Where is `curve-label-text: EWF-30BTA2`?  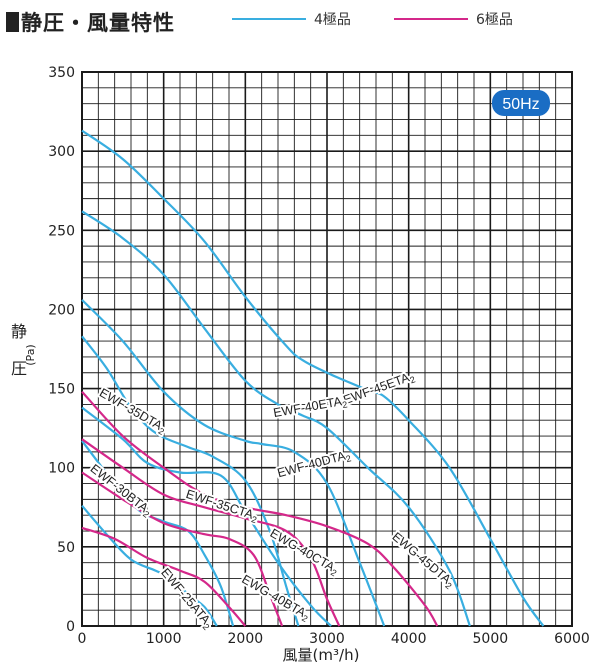
curve-label-text: EWF-30BTA2 is located at coordinates (120, 490).